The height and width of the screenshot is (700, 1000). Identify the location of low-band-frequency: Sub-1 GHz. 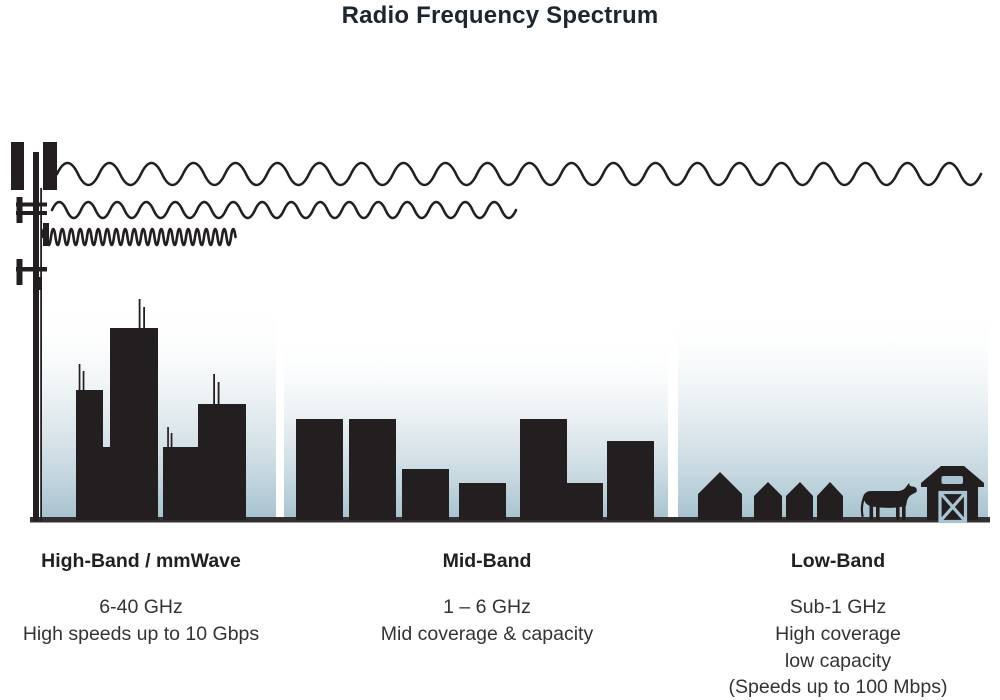
(838, 607).